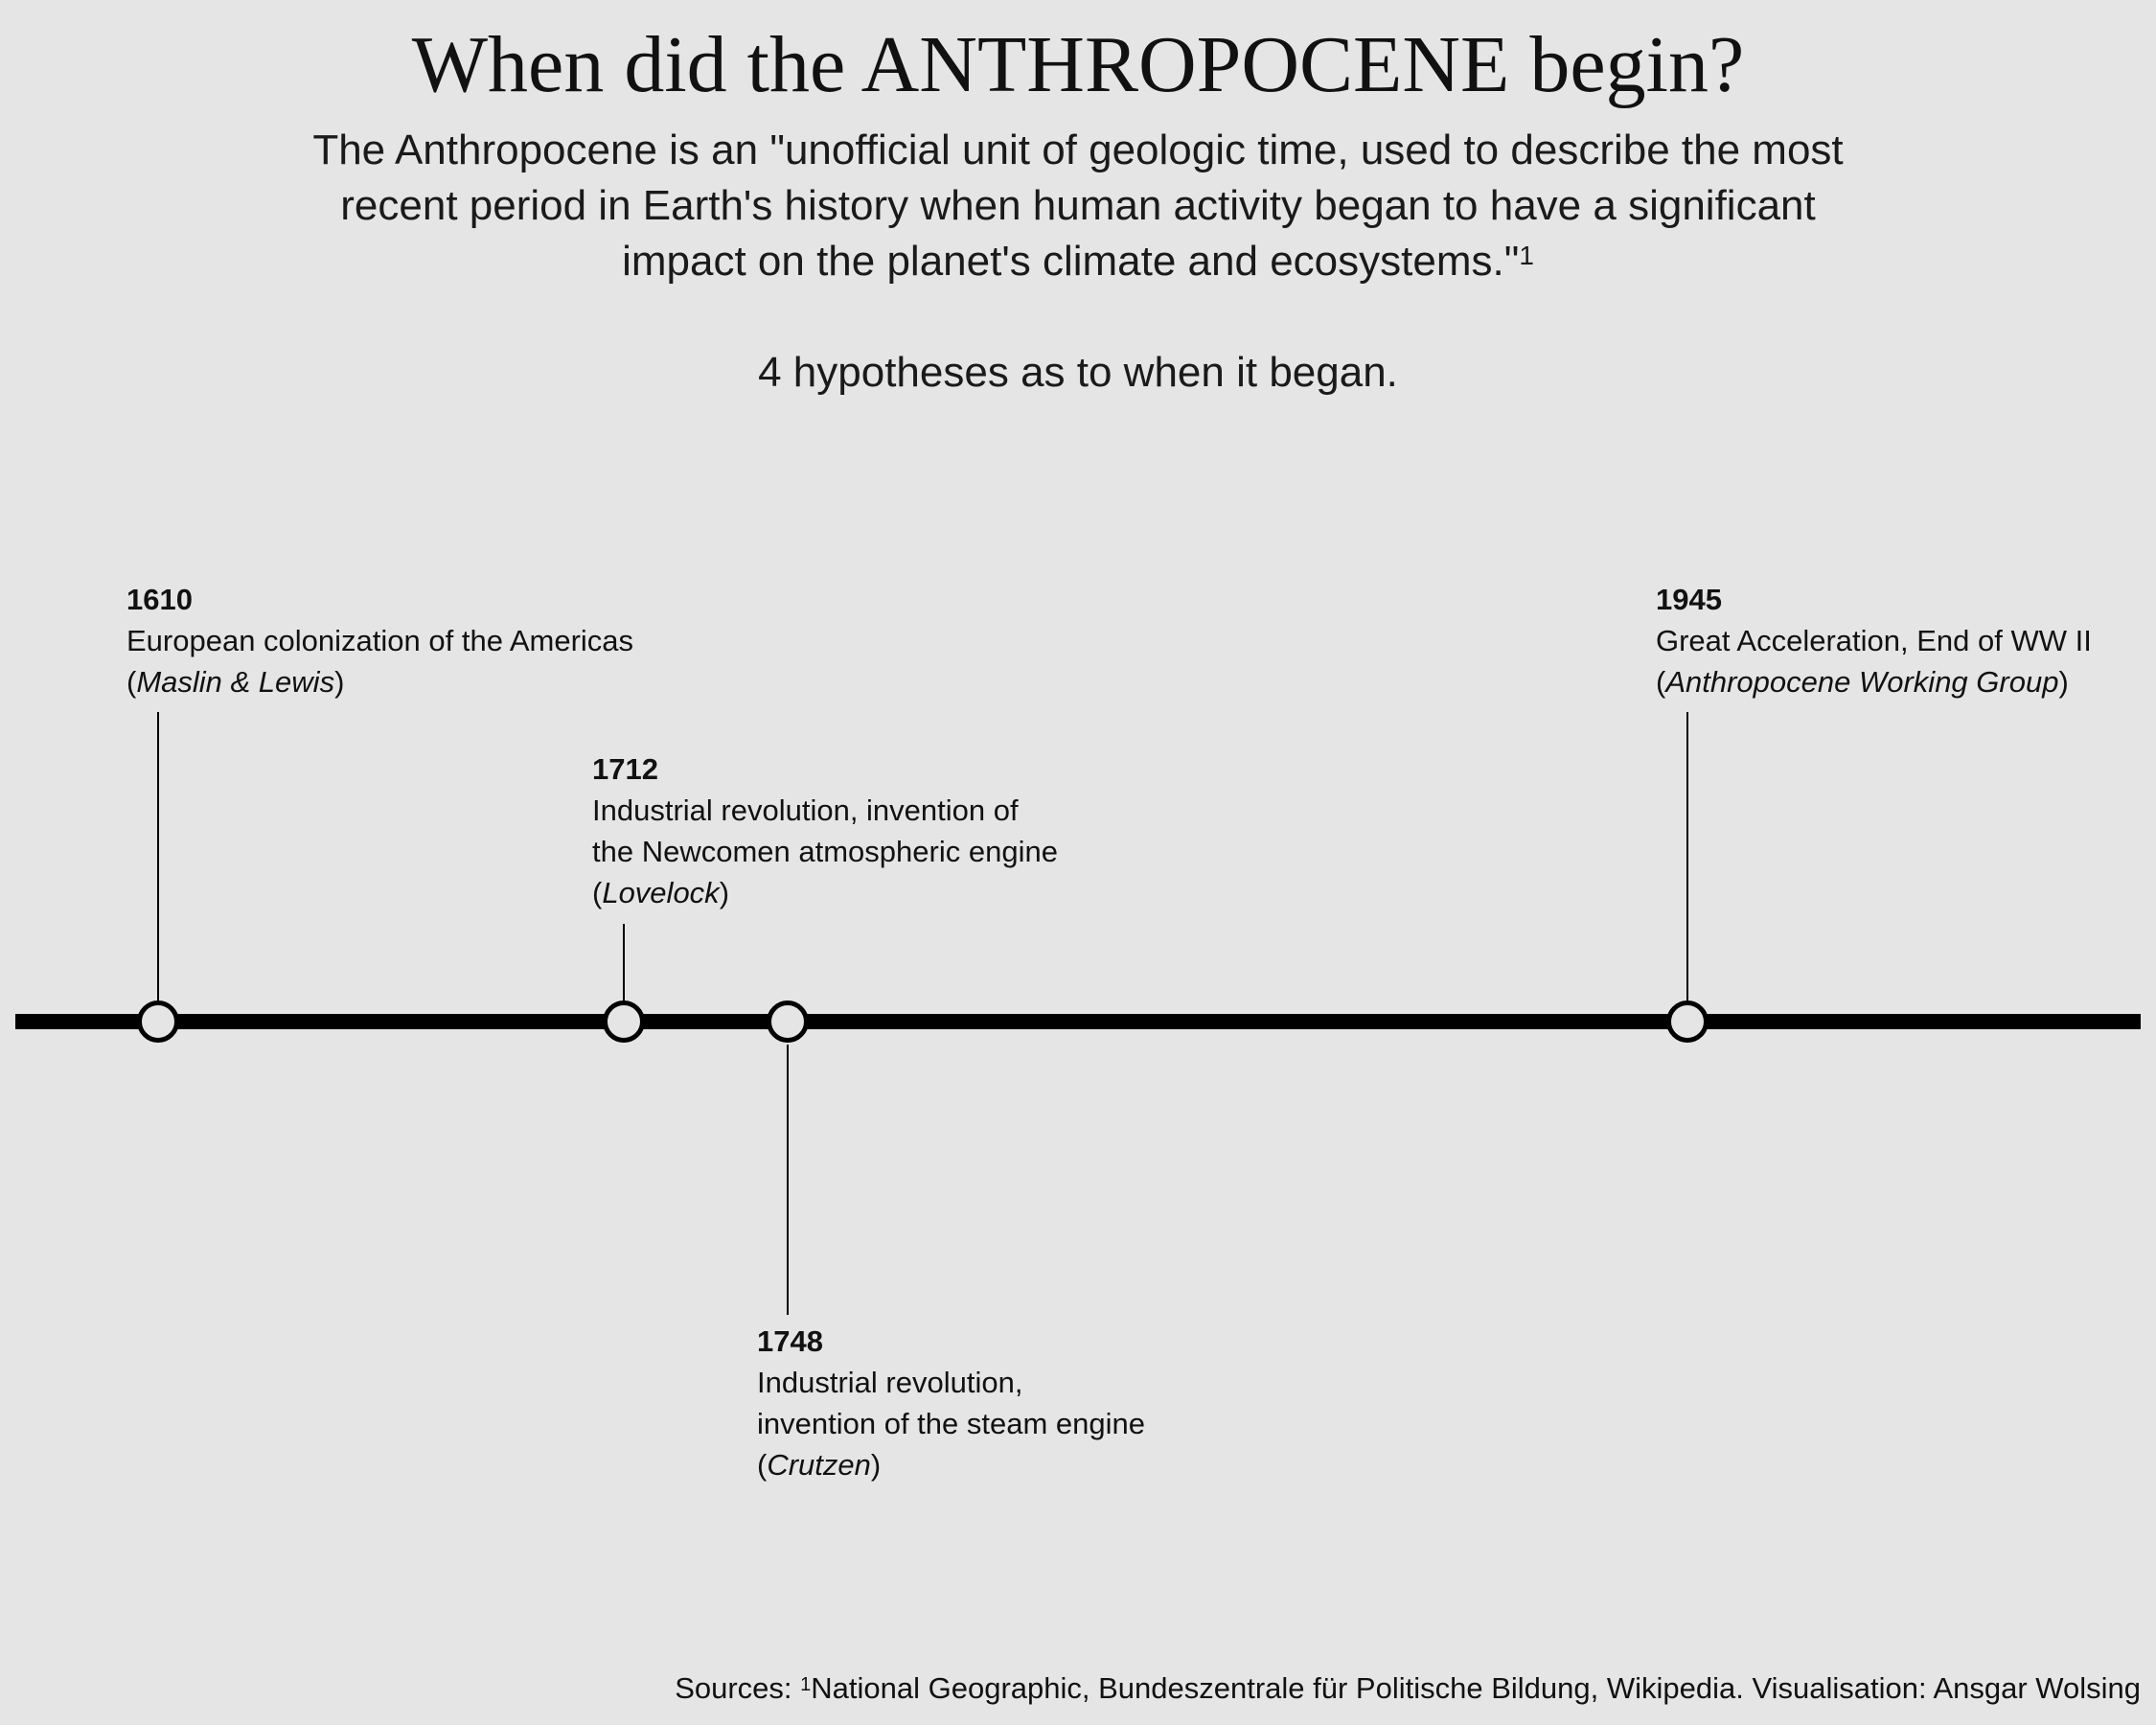  I want to click on event-year: 1945, so click(1689, 599).